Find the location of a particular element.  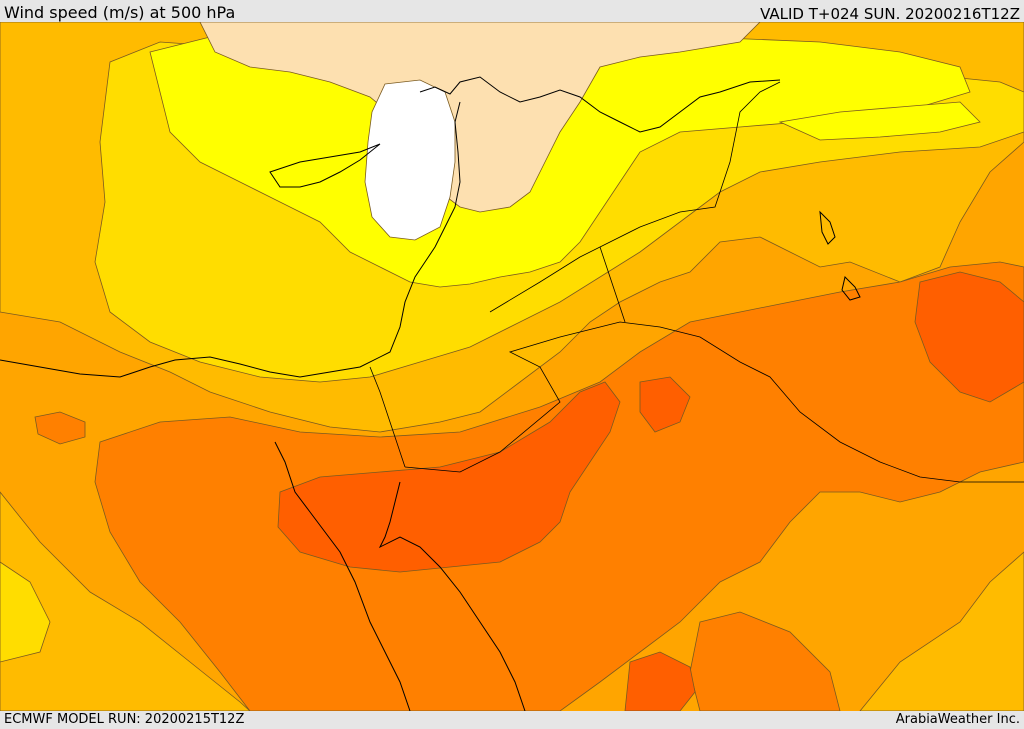

band-20-30-east is located at coordinates (879, 121).